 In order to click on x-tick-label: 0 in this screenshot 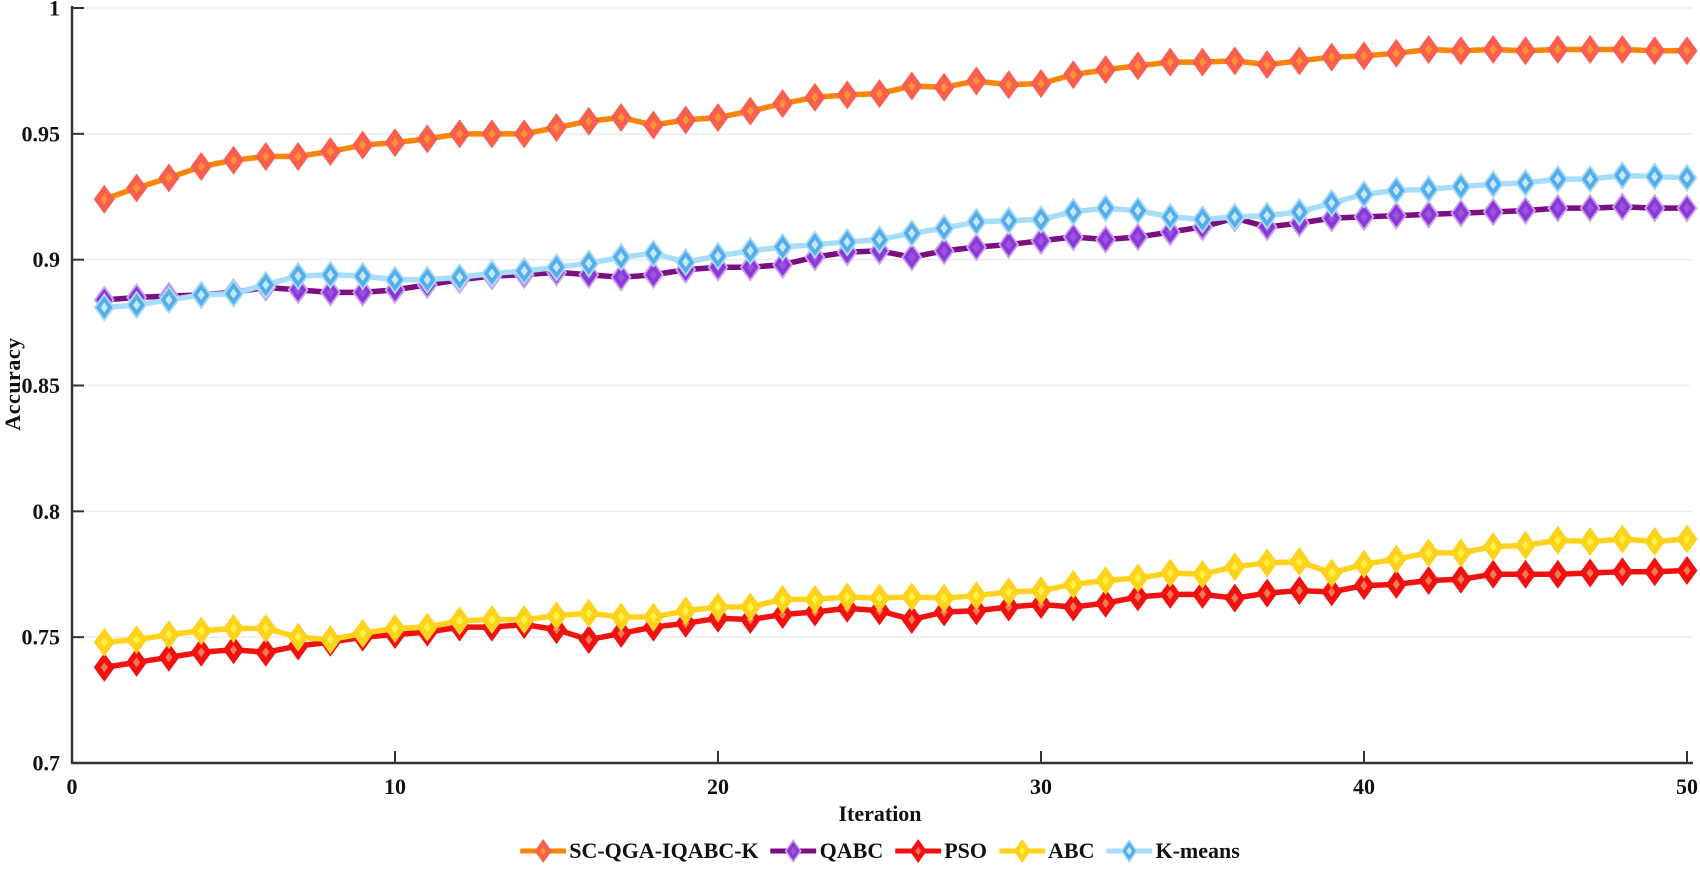, I will do `click(72, 786)`.